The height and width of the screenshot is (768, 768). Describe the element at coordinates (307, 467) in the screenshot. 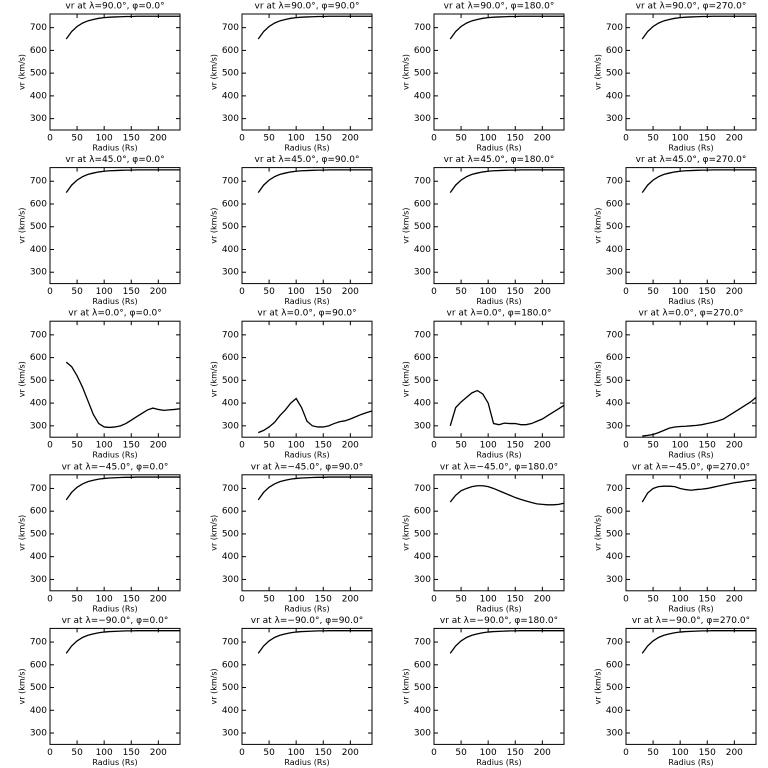

I see `panel-title: vr at λ=−45.0°, φ=90.0°` at that location.